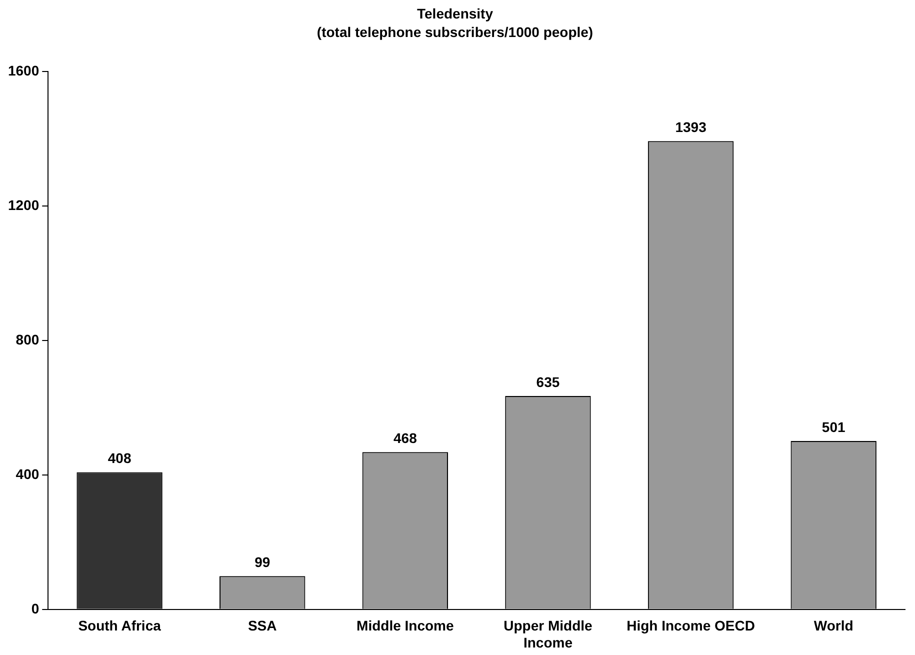 The image size is (915, 655). I want to click on data-label: 635, so click(548, 382).